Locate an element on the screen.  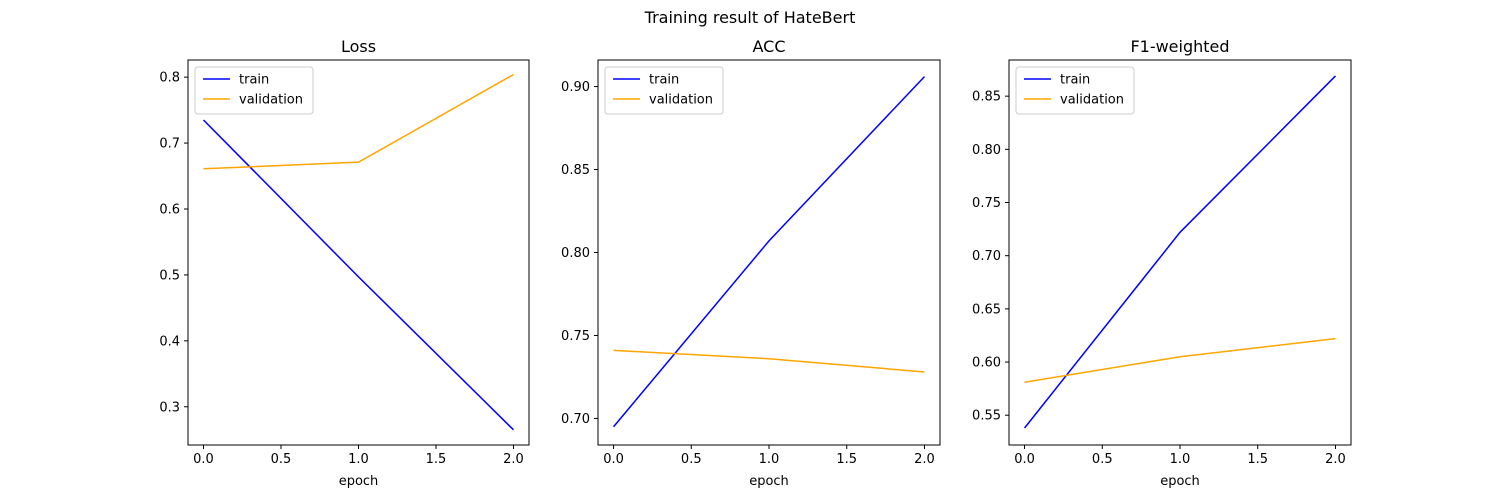
y-tick-label: 0.6 is located at coordinates (169, 209).